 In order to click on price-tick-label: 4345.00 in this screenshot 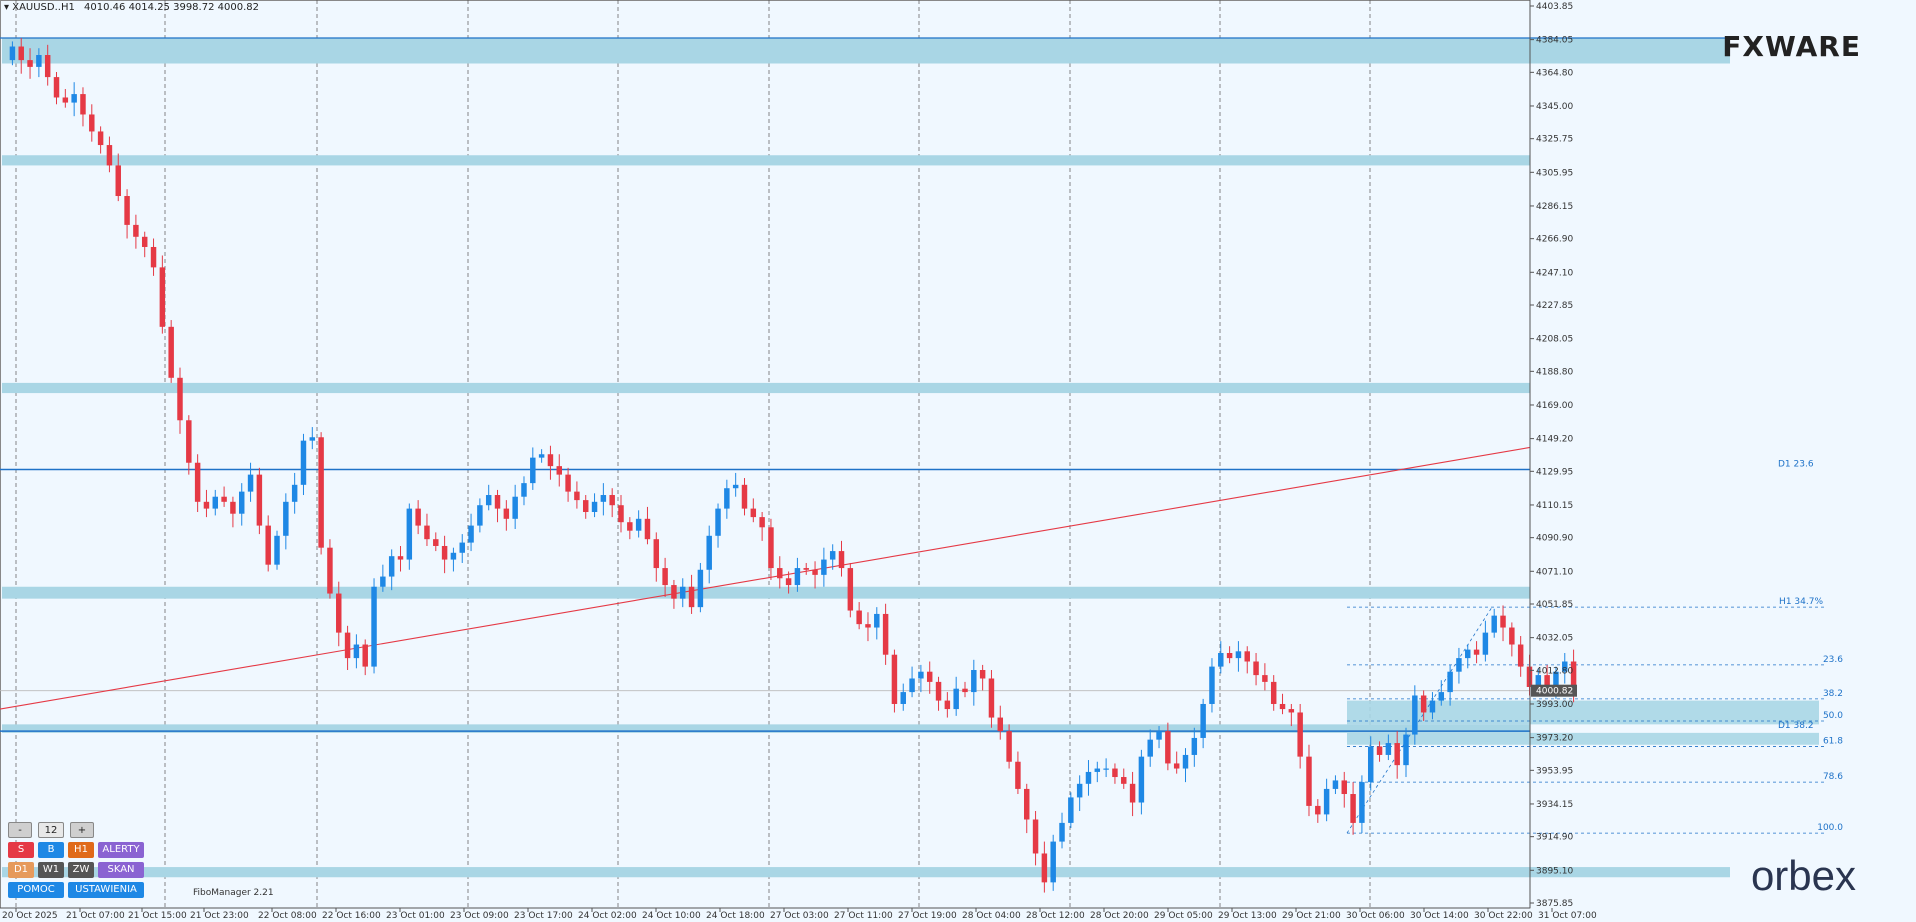, I will do `click(1554, 107)`.